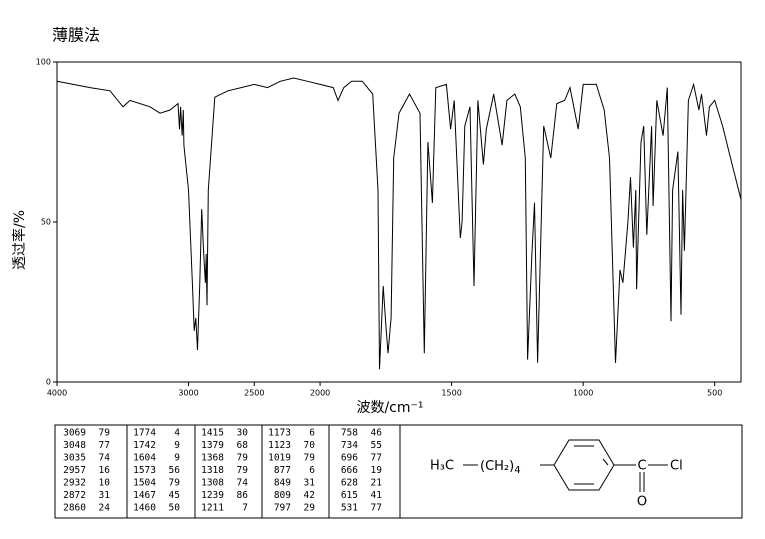 The height and width of the screenshot is (539, 765). What do you see at coordinates (320, 393) in the screenshot?
I see `x-tick-label: 2000` at bounding box center [320, 393].